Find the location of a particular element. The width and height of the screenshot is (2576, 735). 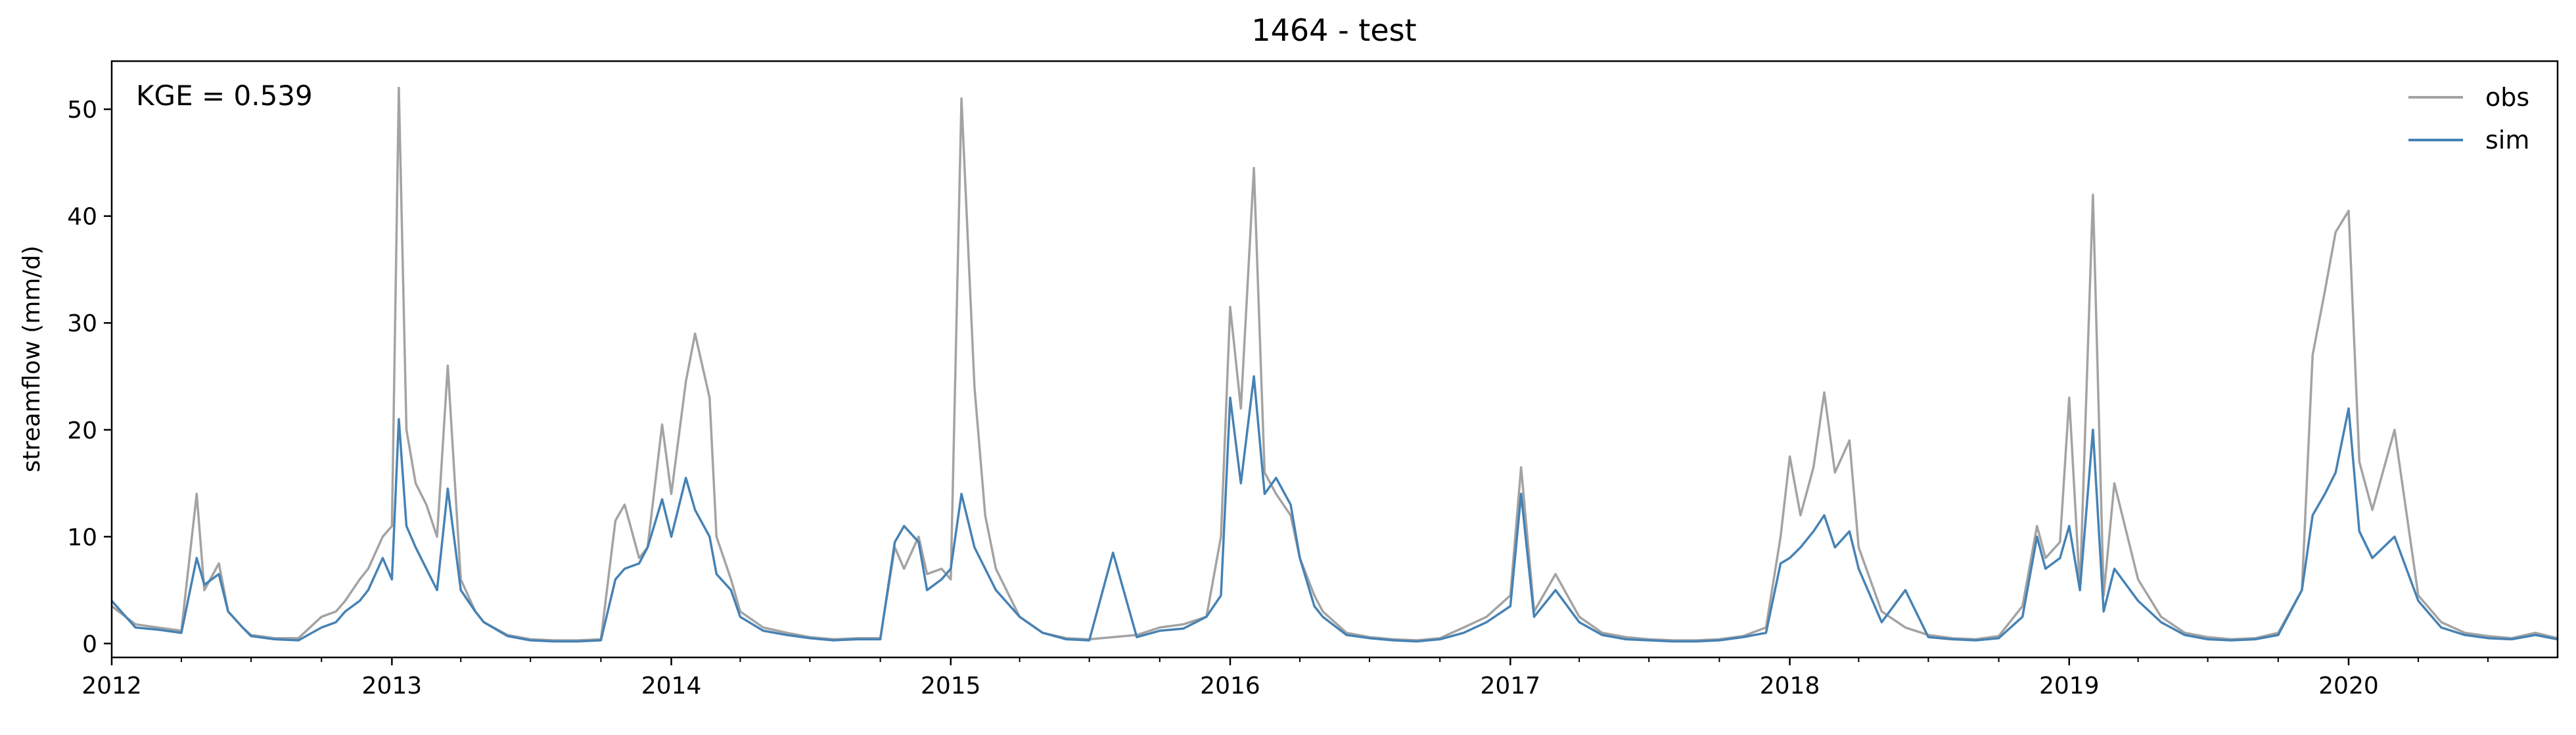

y-tick-label: 50 is located at coordinates (82, 110).